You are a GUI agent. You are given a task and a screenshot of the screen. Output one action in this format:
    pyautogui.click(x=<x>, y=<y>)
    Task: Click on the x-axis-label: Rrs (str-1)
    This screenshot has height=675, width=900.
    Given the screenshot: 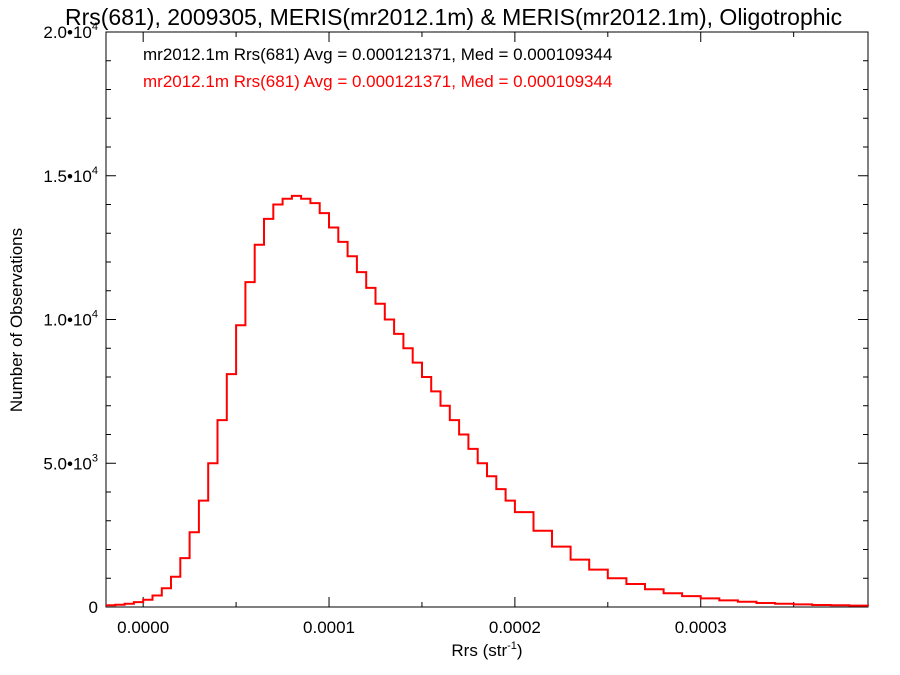 What is the action you would take?
    pyautogui.click(x=486, y=650)
    